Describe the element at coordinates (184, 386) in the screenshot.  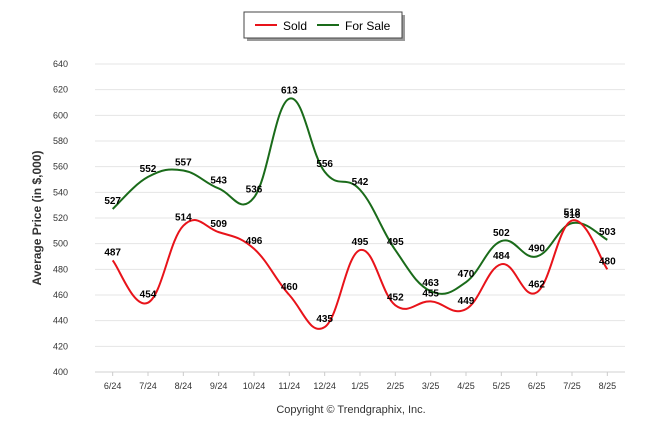
I see `x-tick-label: 8/24` at that location.